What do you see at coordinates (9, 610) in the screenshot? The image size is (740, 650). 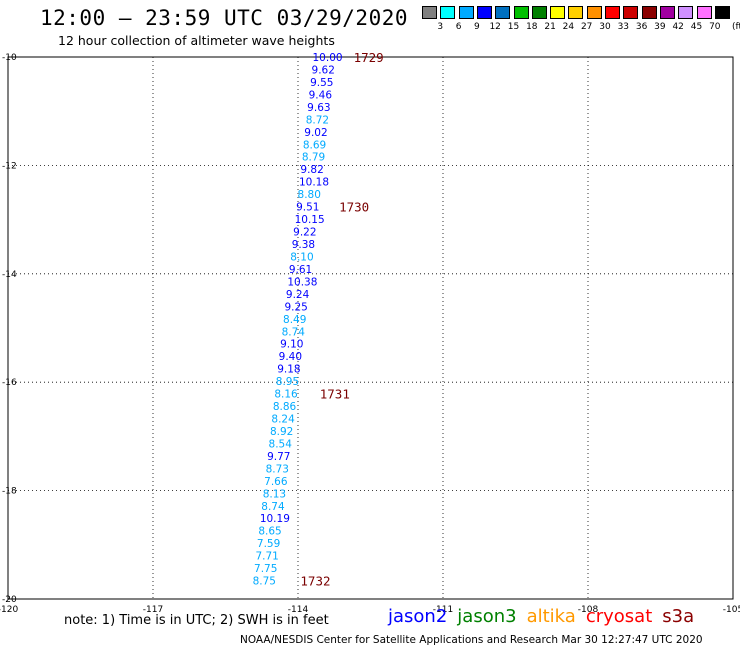 I see `longitude-tick-label: -120` at bounding box center [9, 610].